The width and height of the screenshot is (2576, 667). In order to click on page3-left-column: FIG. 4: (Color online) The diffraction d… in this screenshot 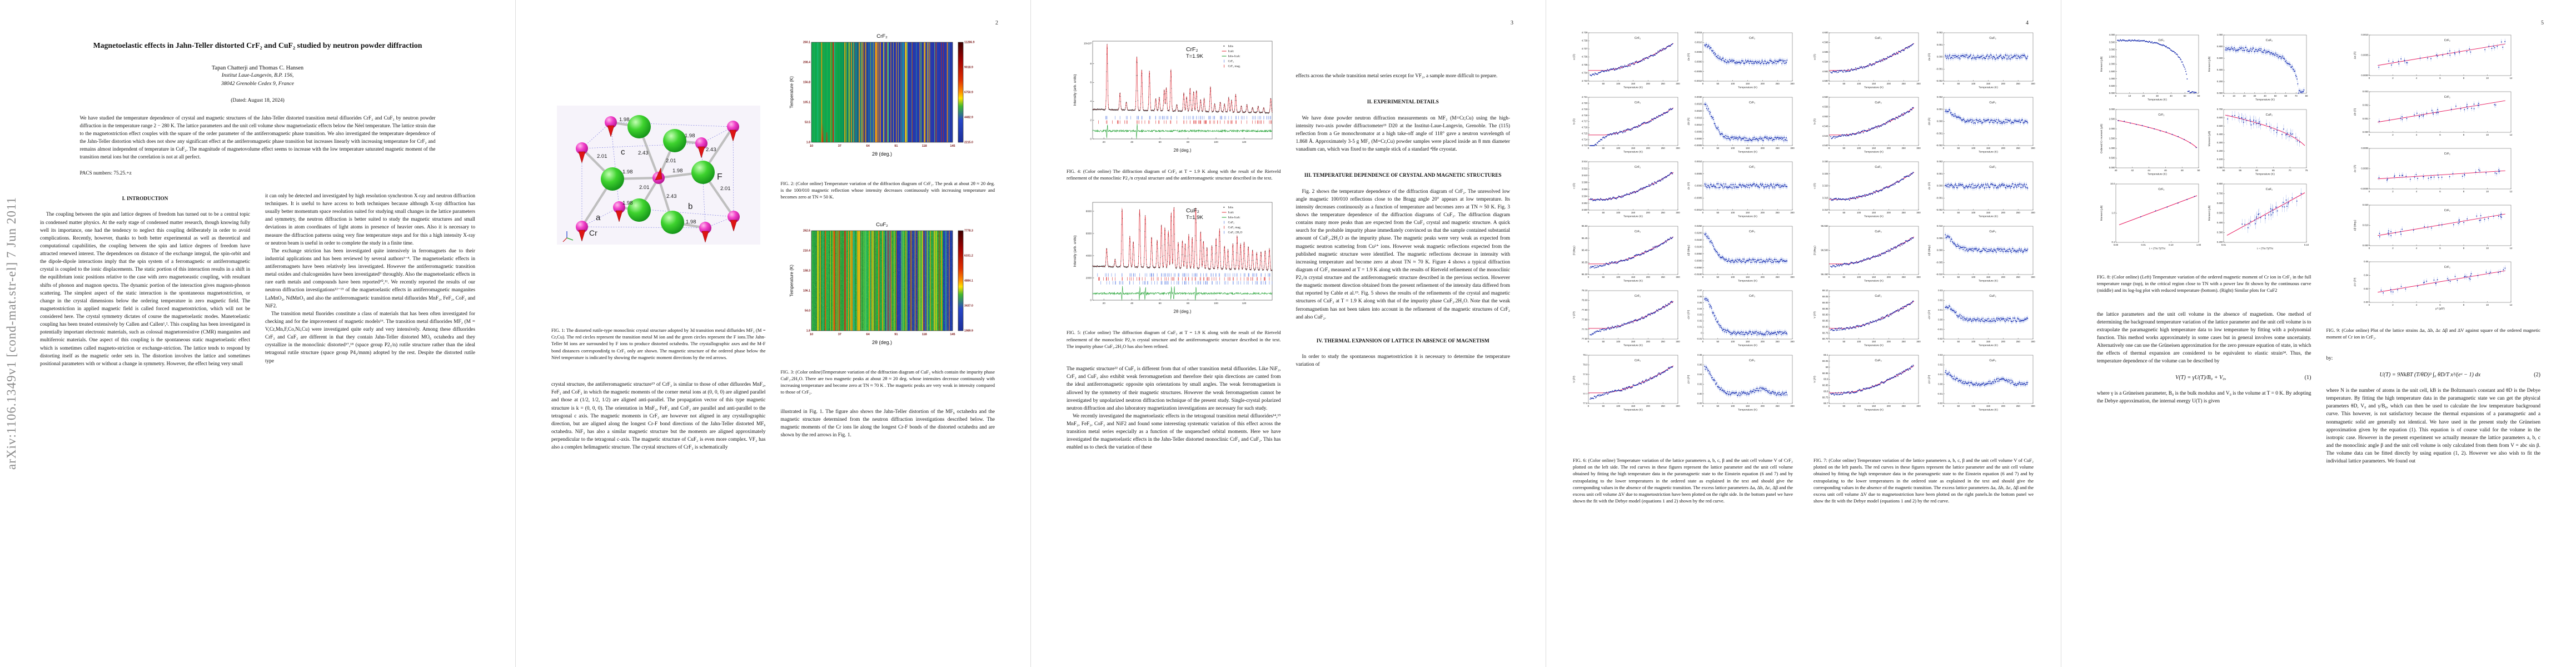, I will do `click(1174, 226)`.